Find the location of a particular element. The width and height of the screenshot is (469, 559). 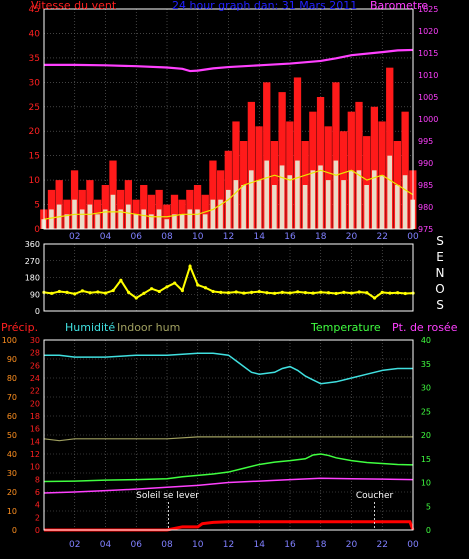

compass-letter: N is located at coordinates (440, 273).